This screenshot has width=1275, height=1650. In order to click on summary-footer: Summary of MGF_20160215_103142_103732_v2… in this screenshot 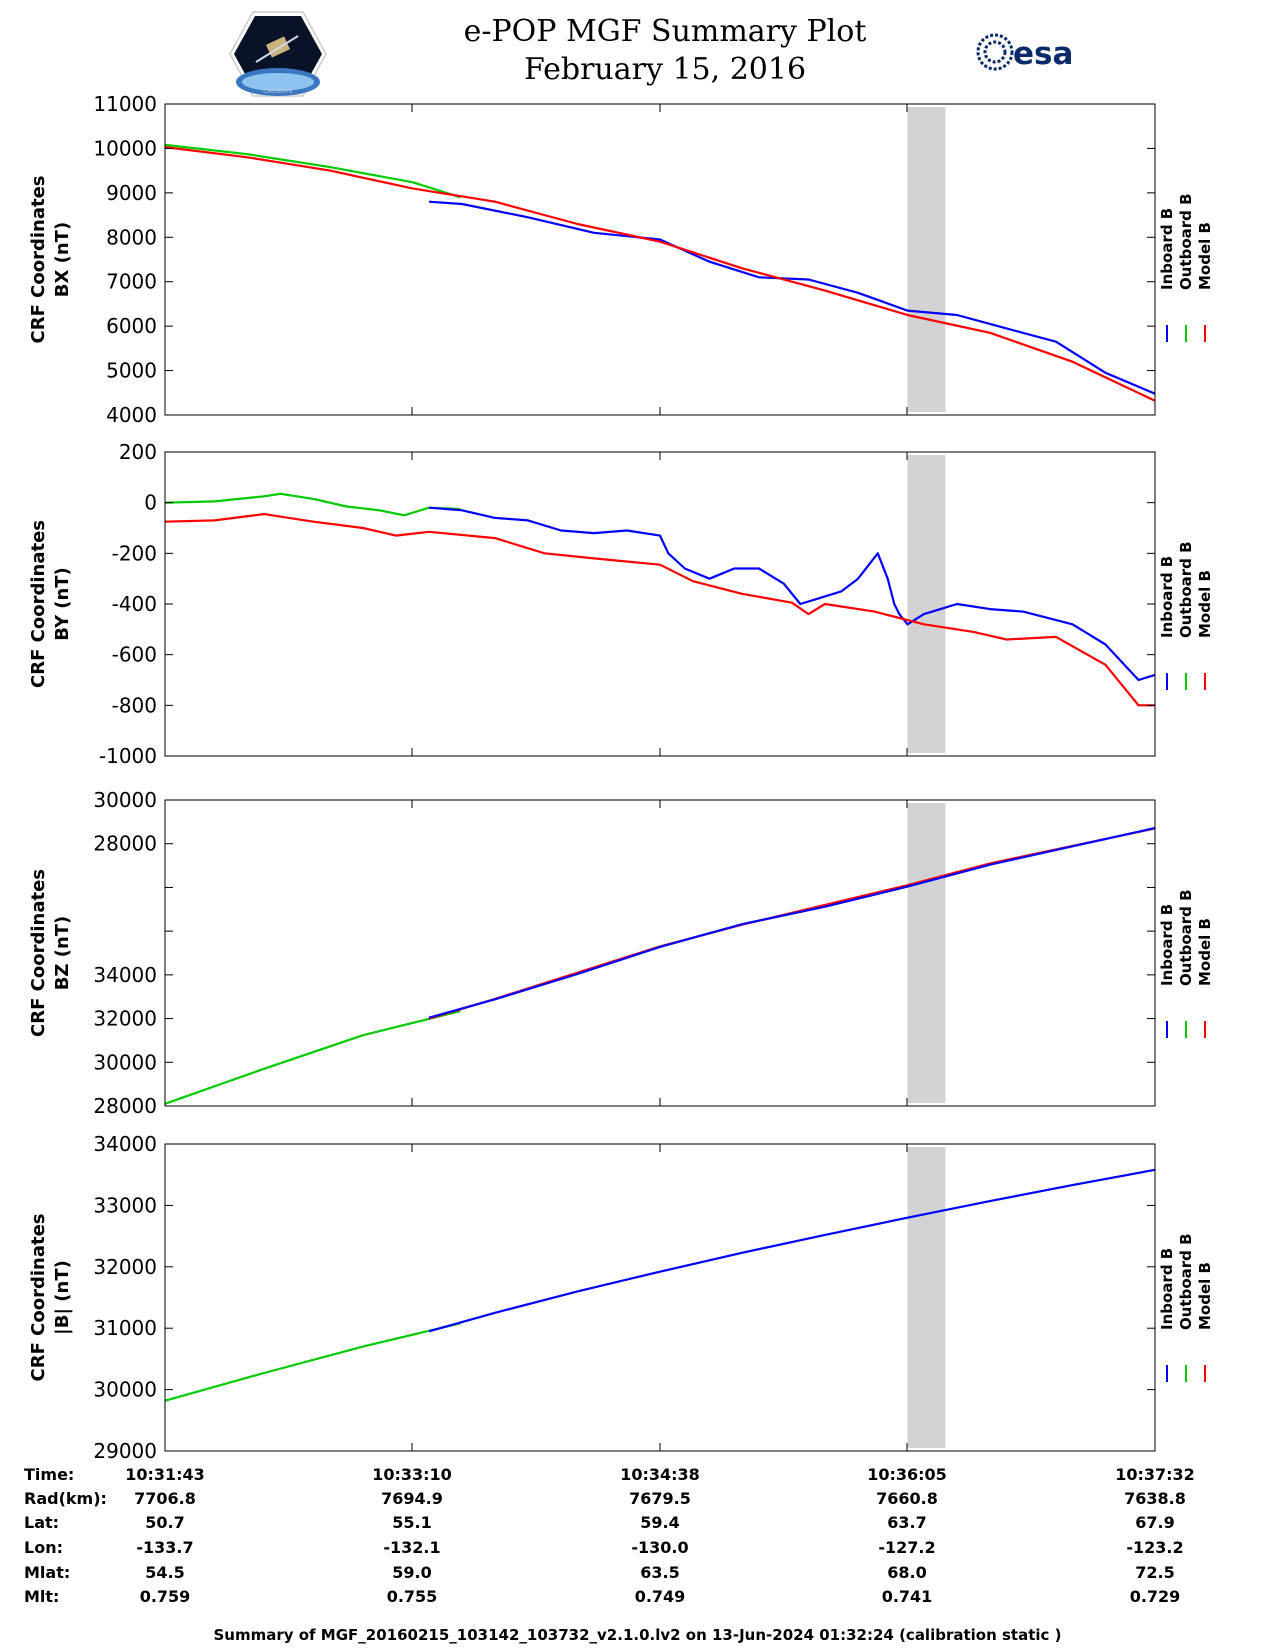, I will do `click(637, 1635)`.